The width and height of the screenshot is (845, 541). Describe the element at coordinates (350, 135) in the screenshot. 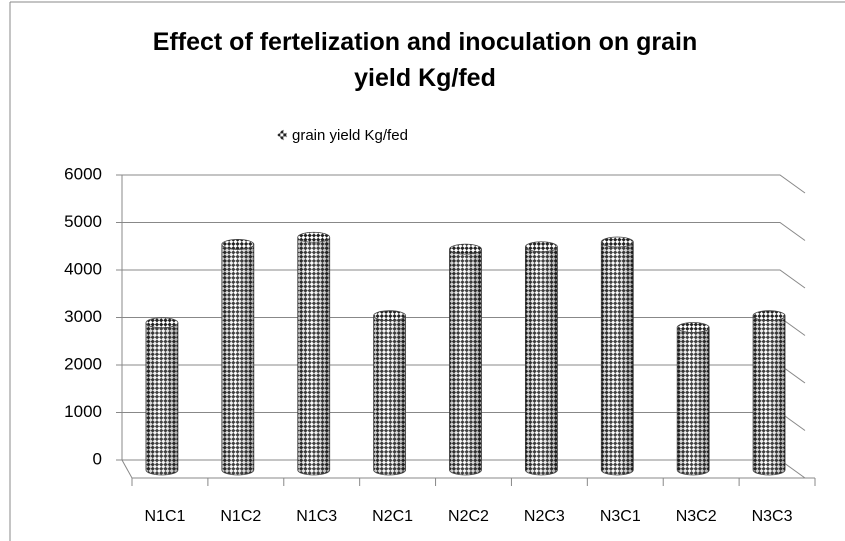

I see `legend-label: grain yield Kg/fed` at that location.